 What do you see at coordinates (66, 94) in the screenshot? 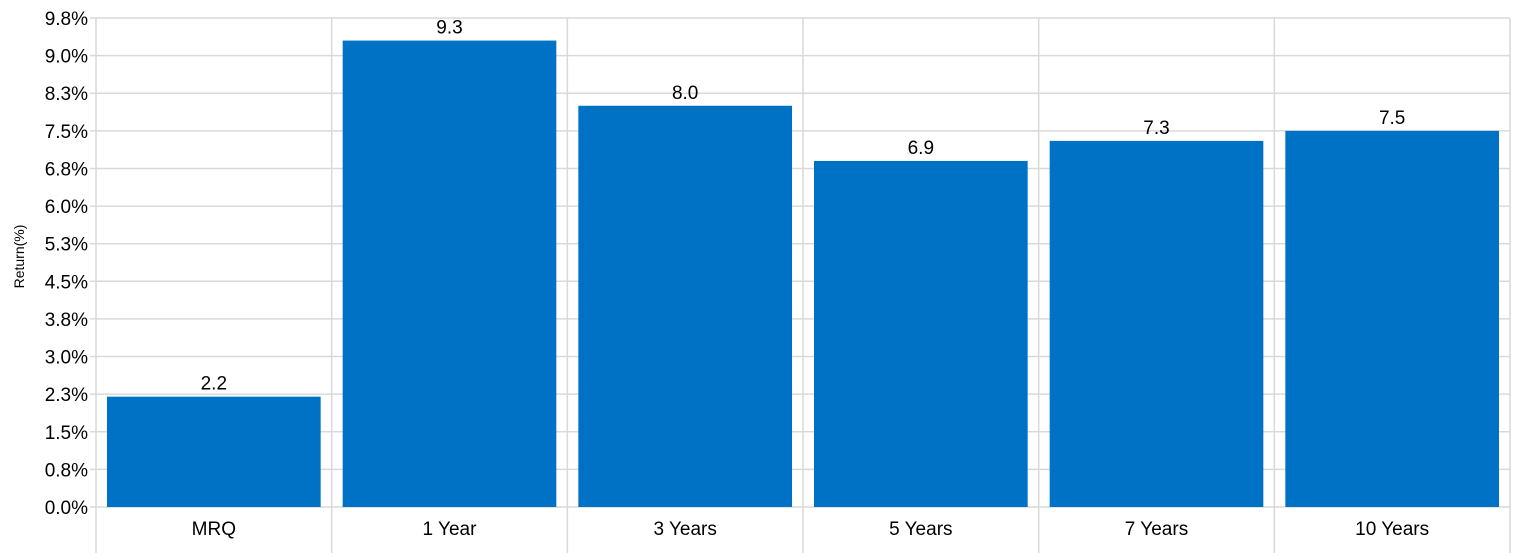
I see `y-tick-label: 8.3%` at bounding box center [66, 94].